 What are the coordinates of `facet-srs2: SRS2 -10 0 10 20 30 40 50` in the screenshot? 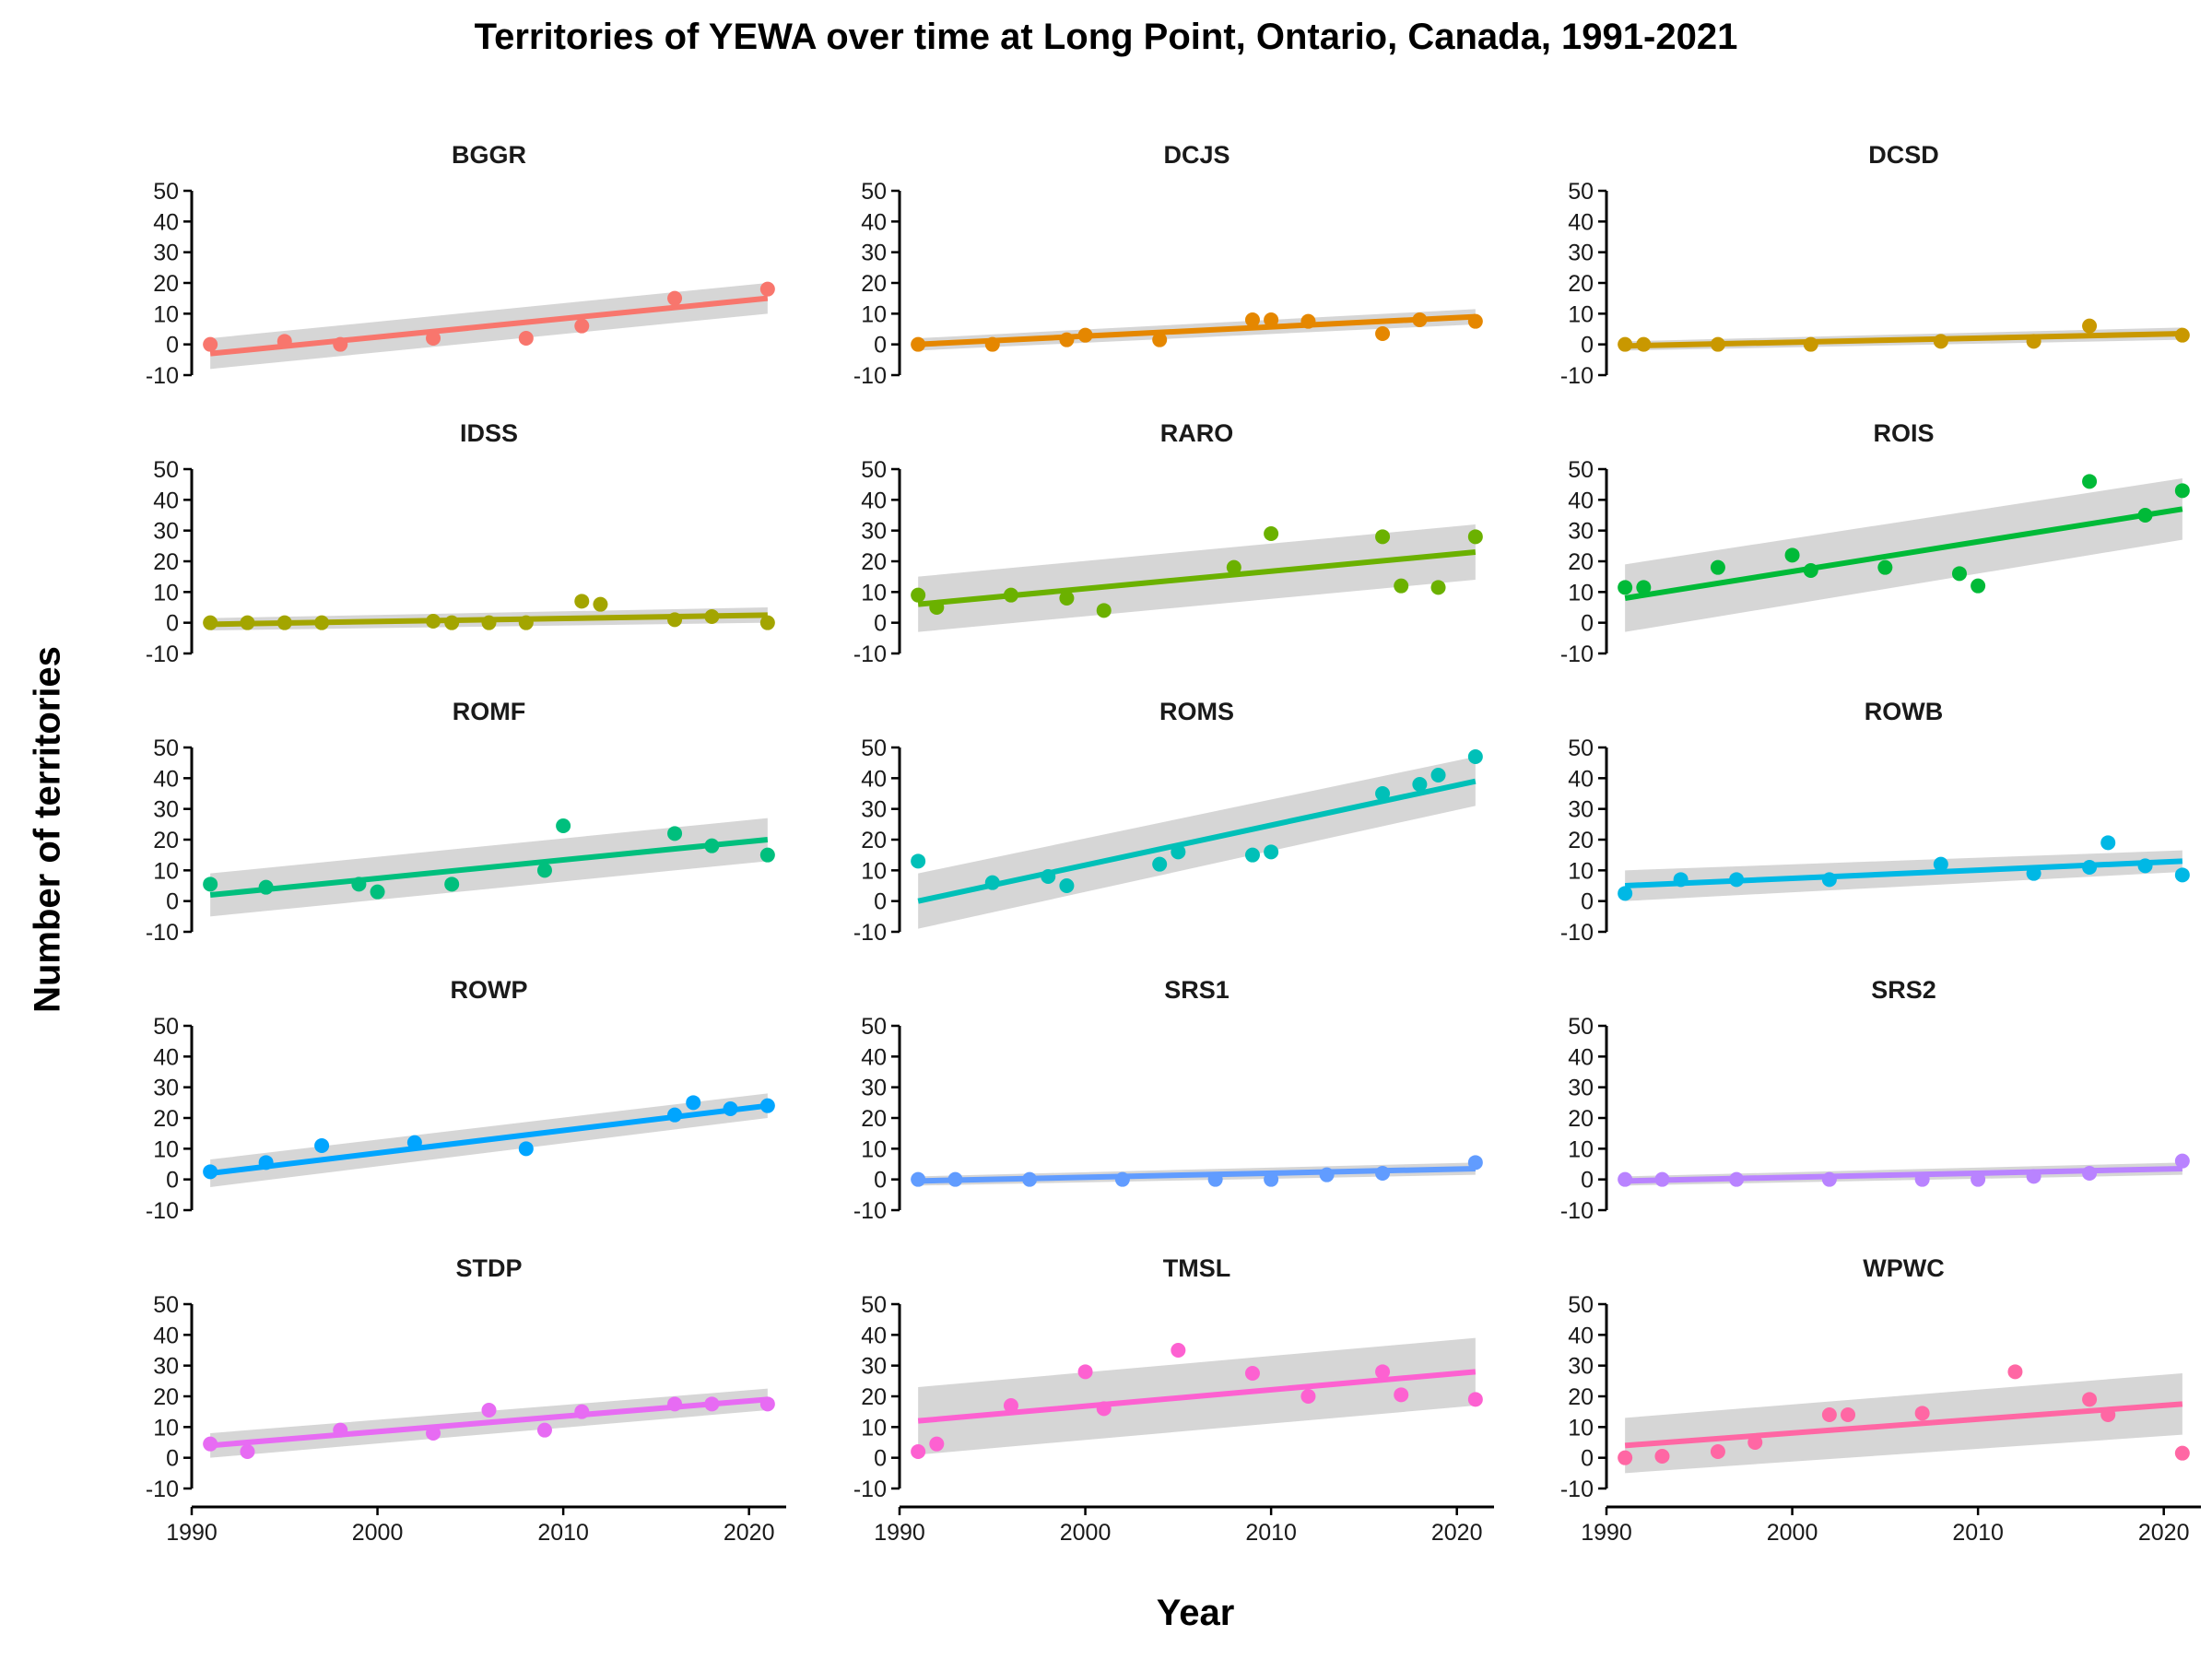 It's located at (1875, 1100).